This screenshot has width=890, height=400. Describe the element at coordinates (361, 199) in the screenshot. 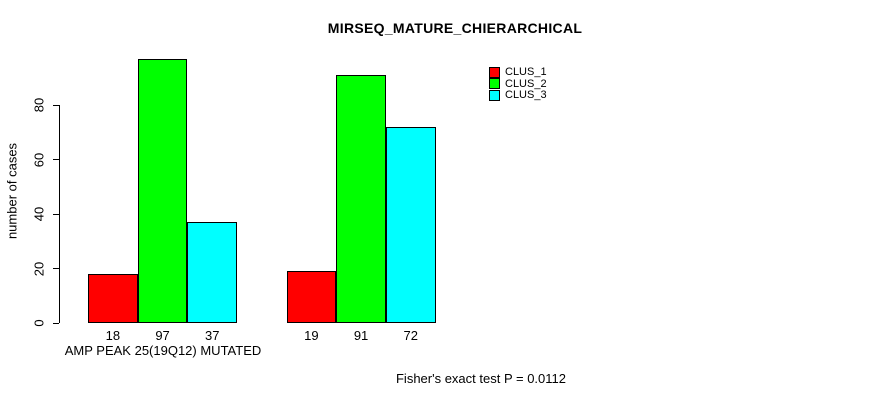

I see `bar-clus_2-group2` at that location.